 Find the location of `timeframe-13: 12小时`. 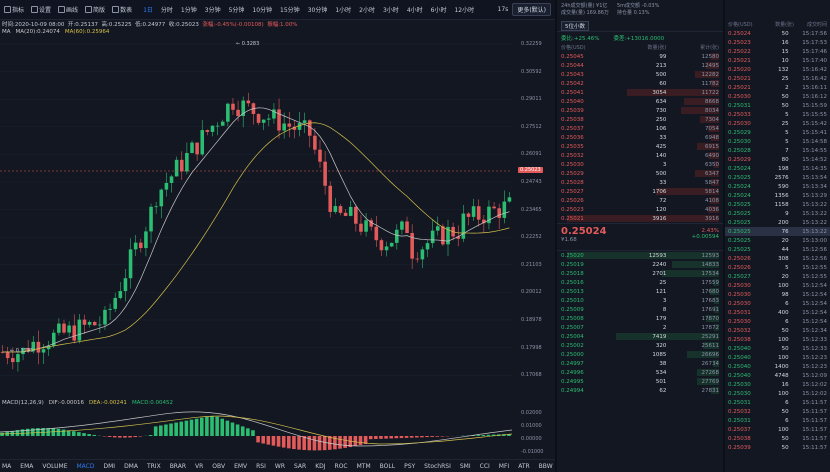

timeframe-13: 12小时 is located at coordinates (464, 10).